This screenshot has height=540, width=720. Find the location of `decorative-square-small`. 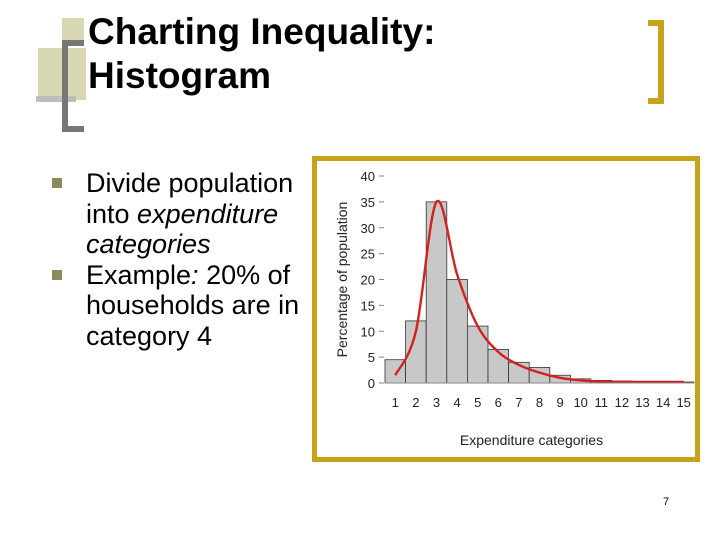

decorative-square-small is located at coordinates (73, 29).